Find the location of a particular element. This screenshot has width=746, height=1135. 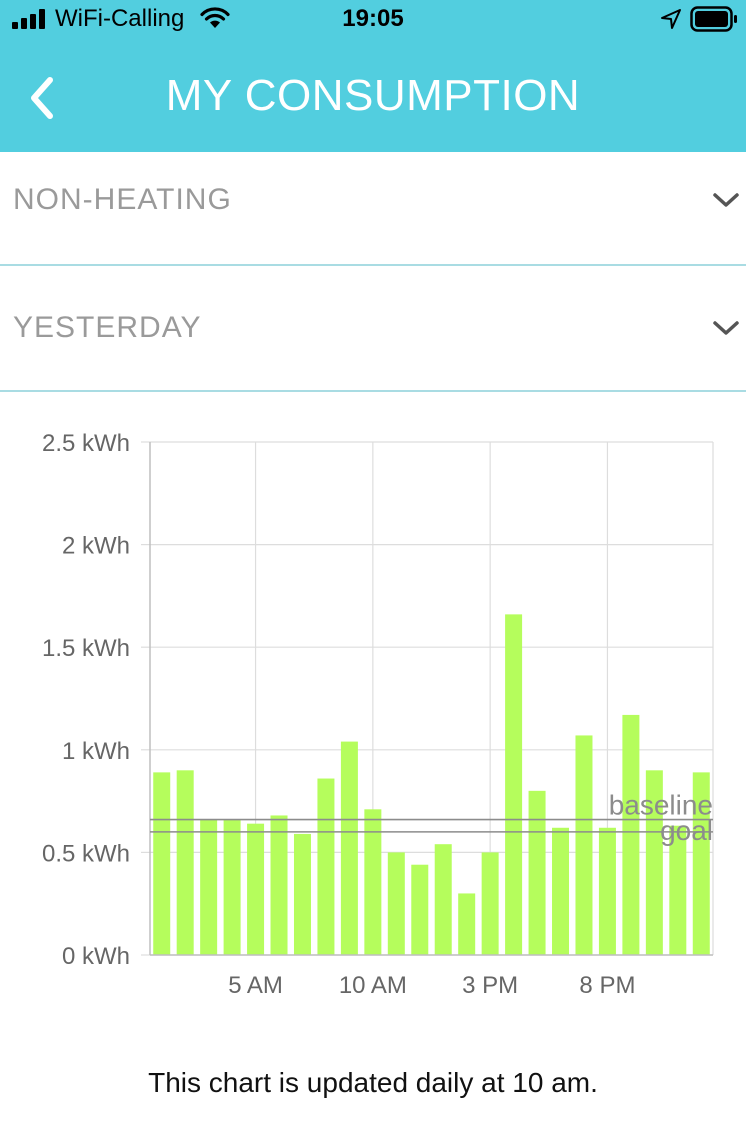

x-tick-label: 8 PM is located at coordinates (607, 985).